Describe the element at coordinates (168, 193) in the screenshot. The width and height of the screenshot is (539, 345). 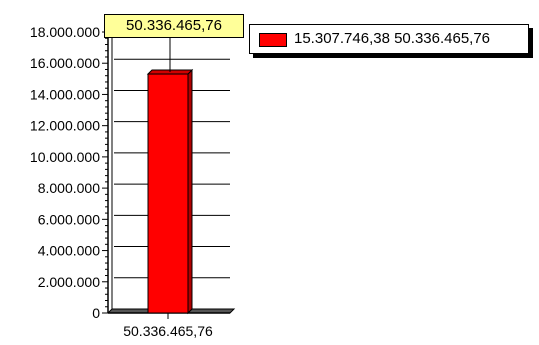
I see `bar` at that location.